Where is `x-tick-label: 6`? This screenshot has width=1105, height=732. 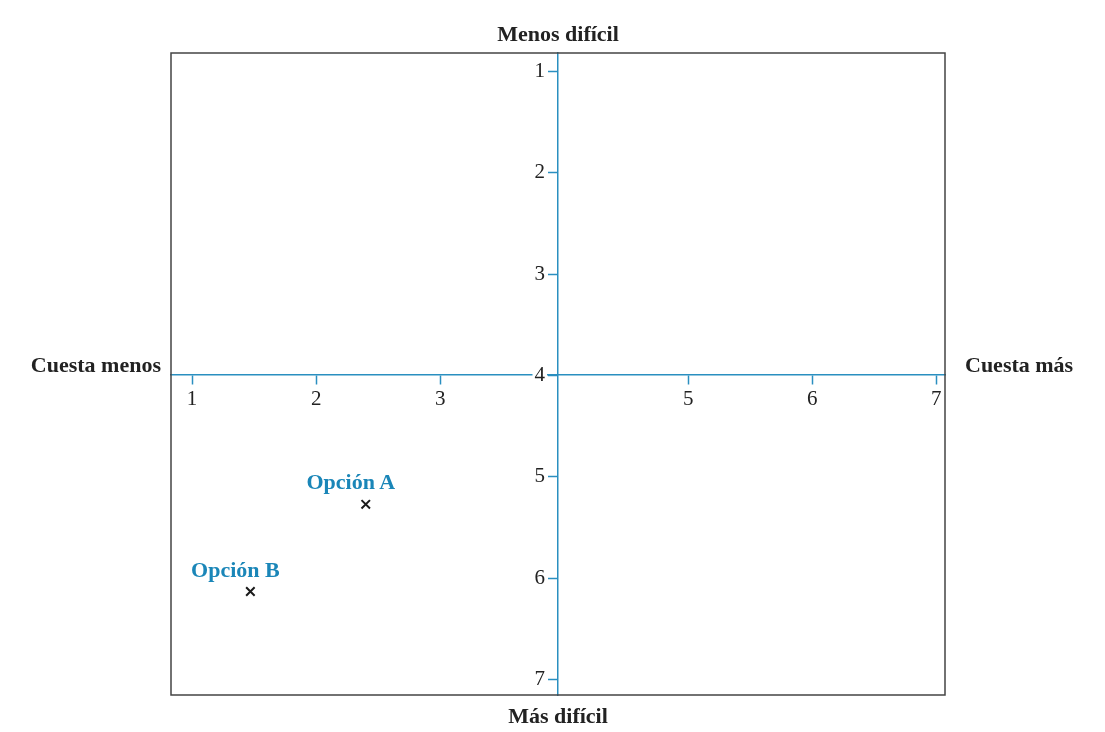
x-tick-label: 6 is located at coordinates (812, 398).